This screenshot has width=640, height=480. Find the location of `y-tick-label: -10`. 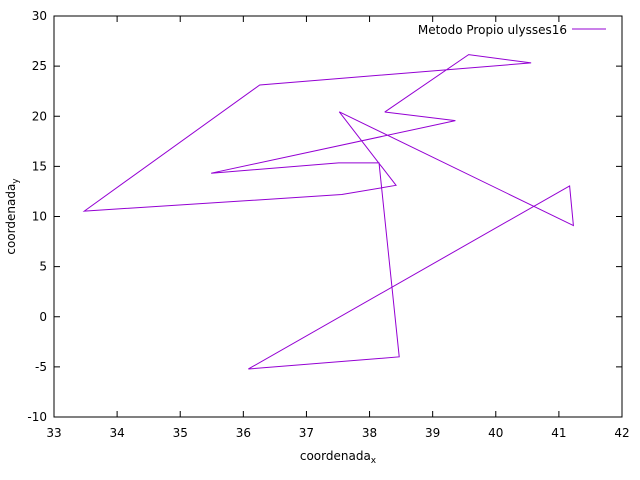

y-tick-label: -10 is located at coordinates (37, 417).